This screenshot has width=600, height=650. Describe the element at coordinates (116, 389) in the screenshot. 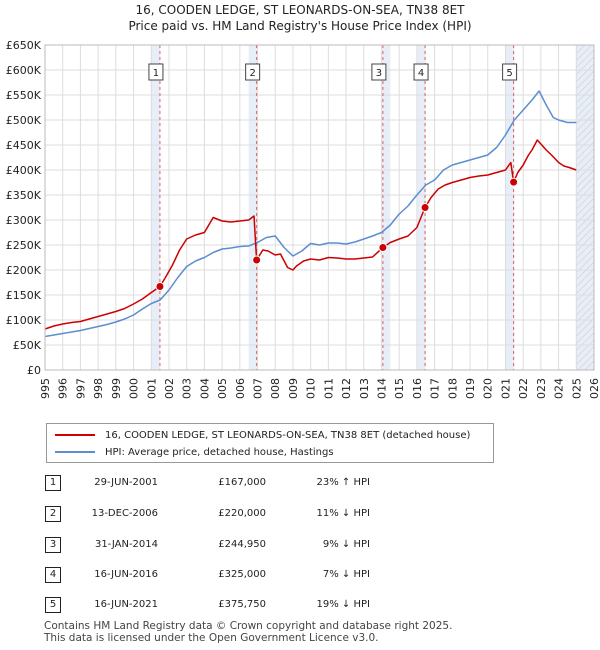

I see `x-tick-label: 1999` at that location.